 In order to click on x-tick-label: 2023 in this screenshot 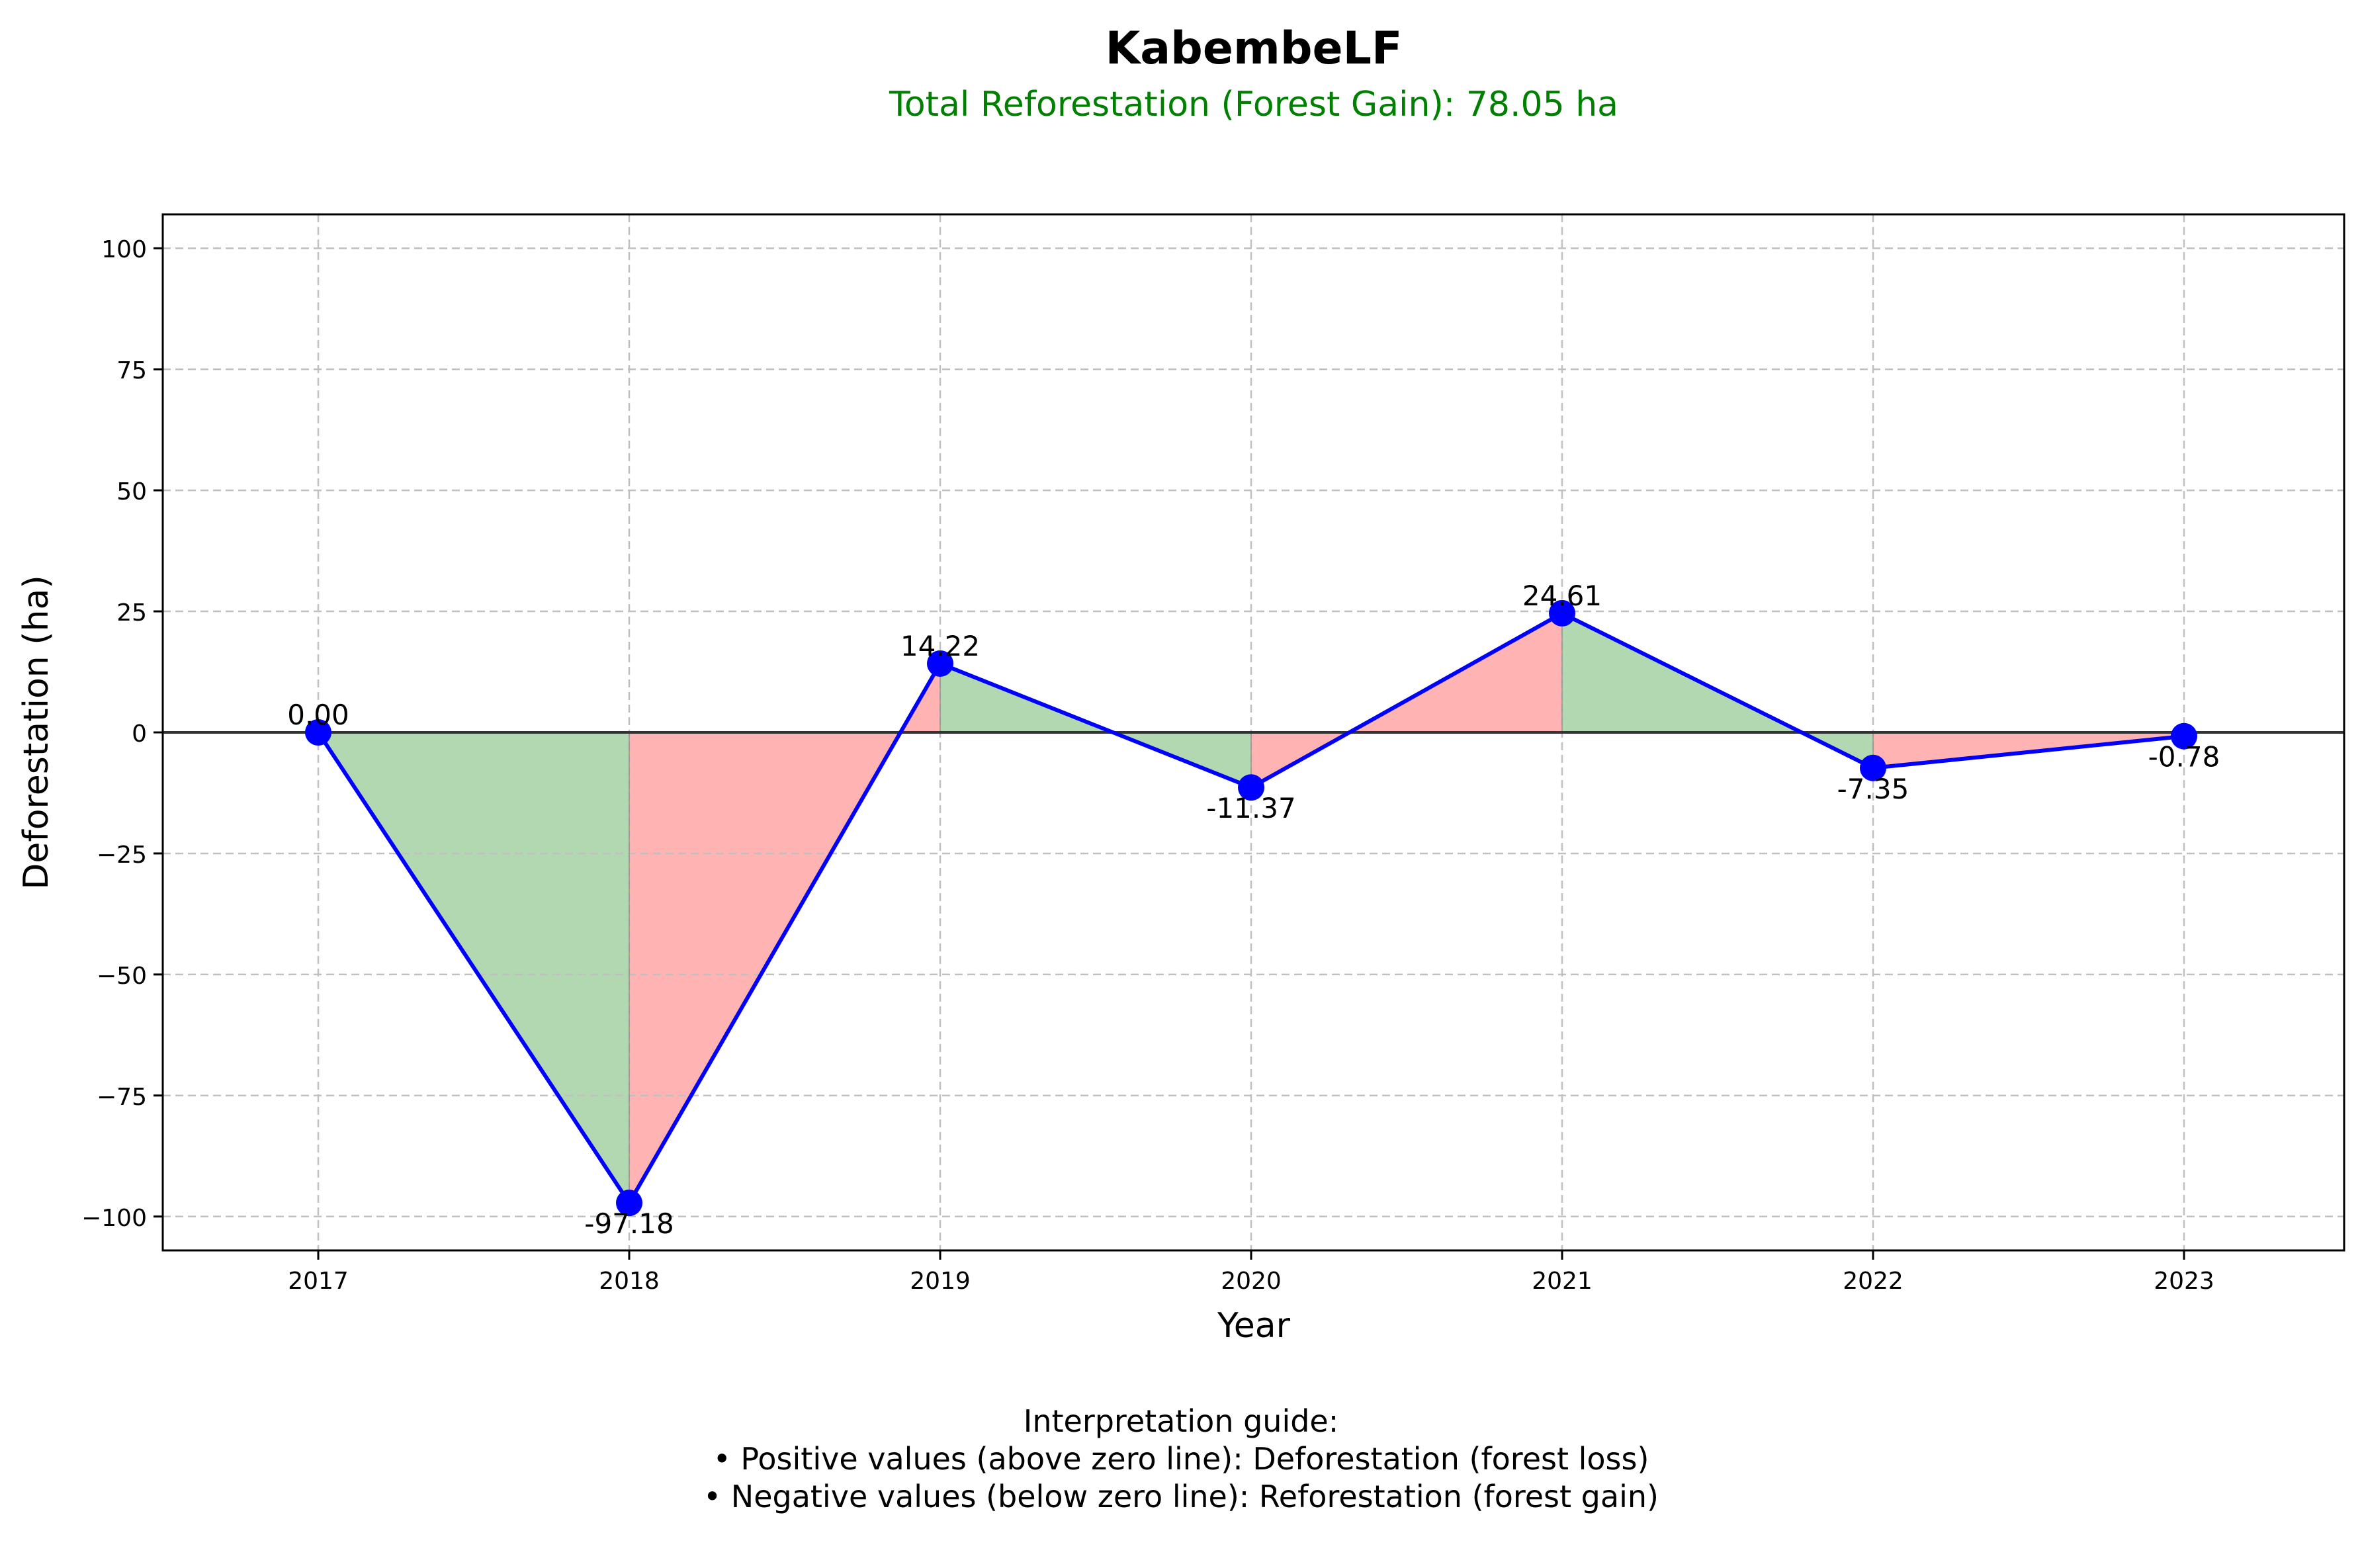, I will do `click(2184, 1282)`.